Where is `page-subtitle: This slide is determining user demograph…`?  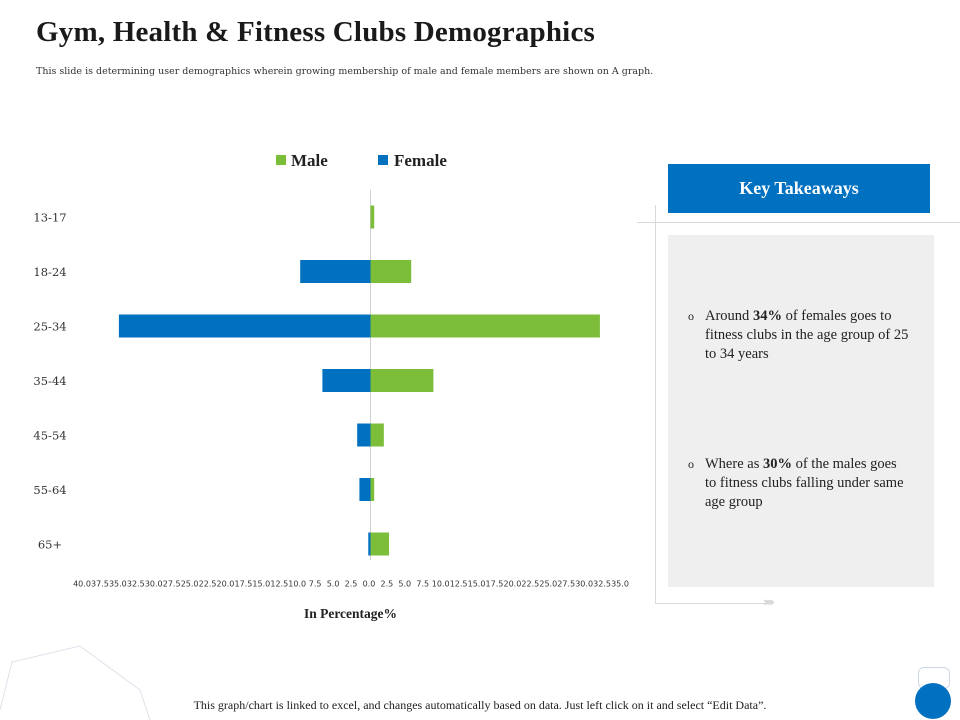 page-subtitle: This slide is determining user demograph… is located at coordinates (345, 71).